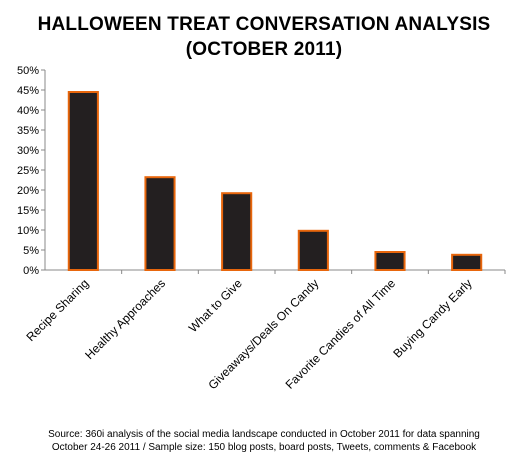  Describe the element at coordinates (264, 24) in the screenshot. I see `chart-title: HALLOWEEN TREAT CONVERSATION ANALYSIS` at that location.